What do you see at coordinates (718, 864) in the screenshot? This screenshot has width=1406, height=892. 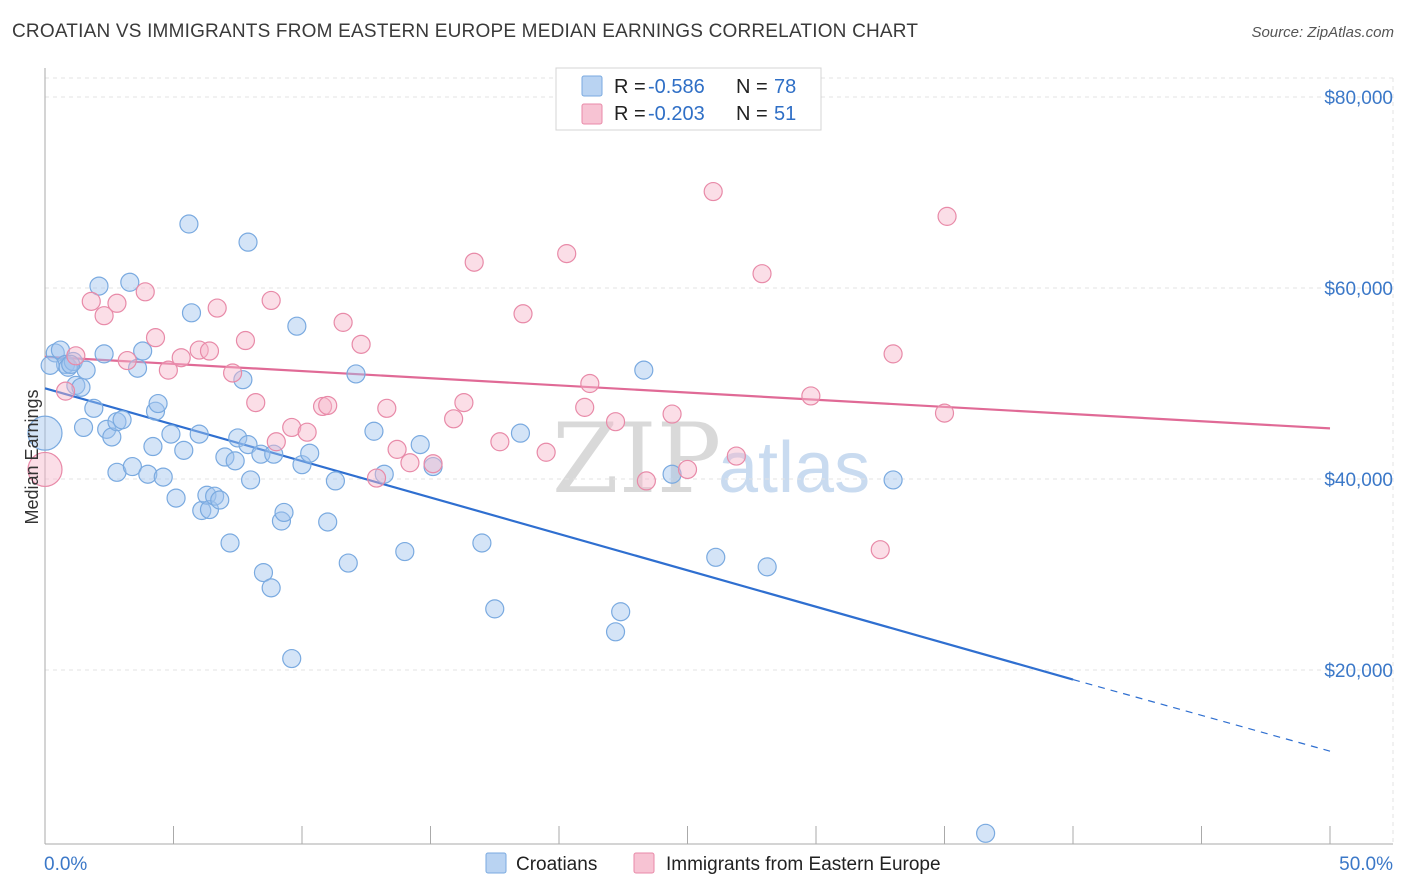 I see `x-tick-labels: 0.0% 50.0%` at bounding box center [718, 864].